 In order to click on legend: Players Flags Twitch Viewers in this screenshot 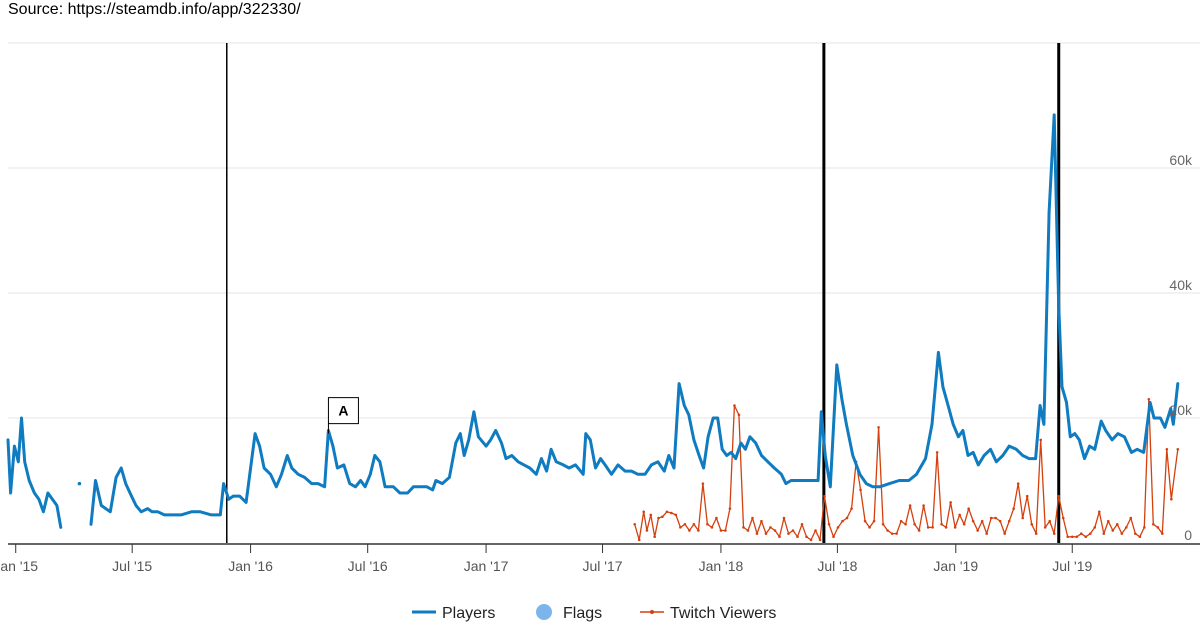, I will do `click(594, 613)`.